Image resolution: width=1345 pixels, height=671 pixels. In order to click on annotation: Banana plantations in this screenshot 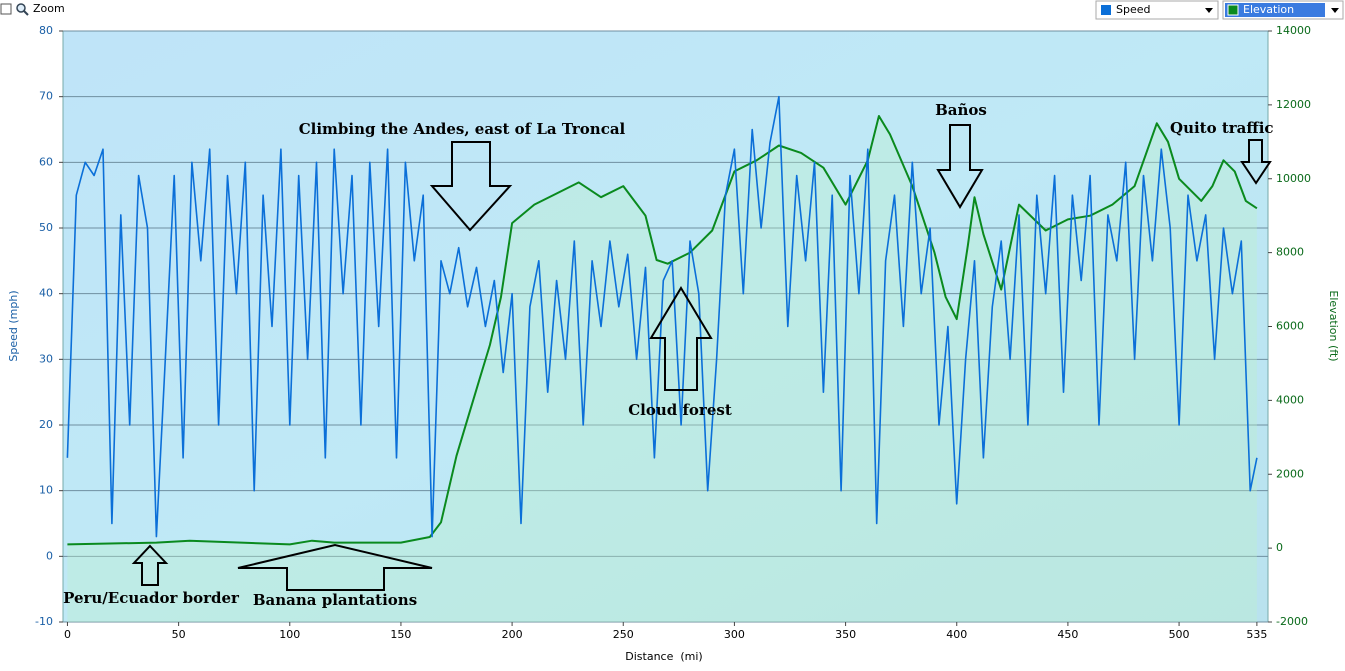, I will do `click(335, 600)`.